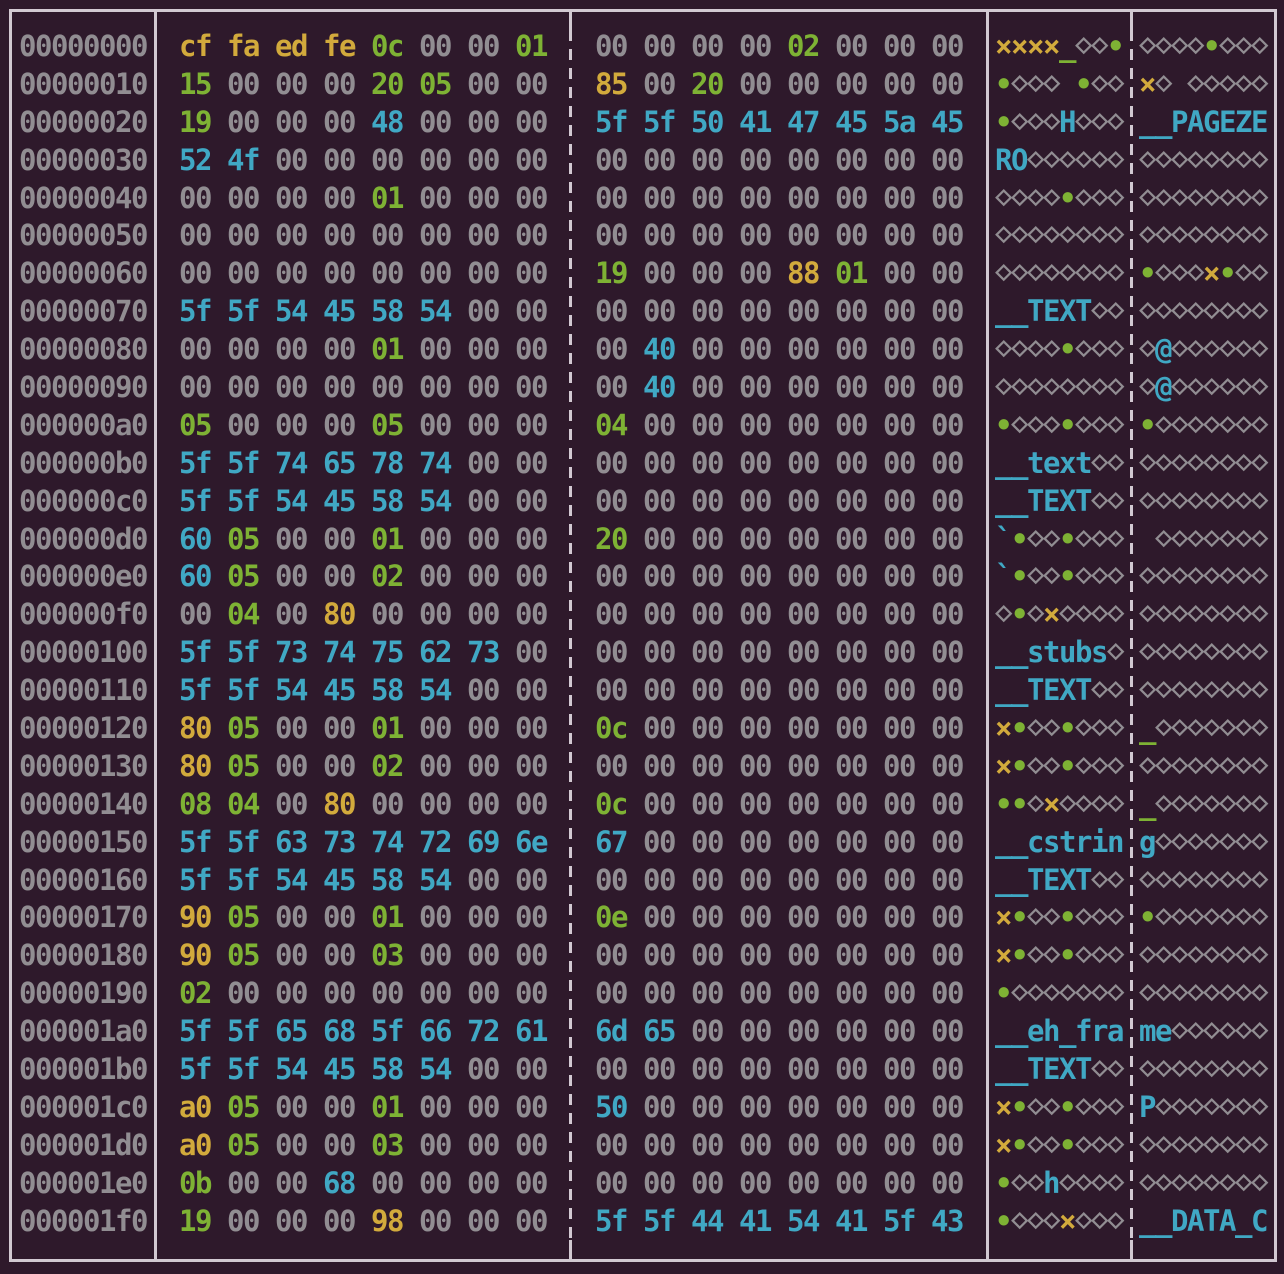  What do you see at coordinates (787, 843) in the screenshot?
I see `hex-group-2: 67 00 00 00 00 00 00 00` at bounding box center [787, 843].